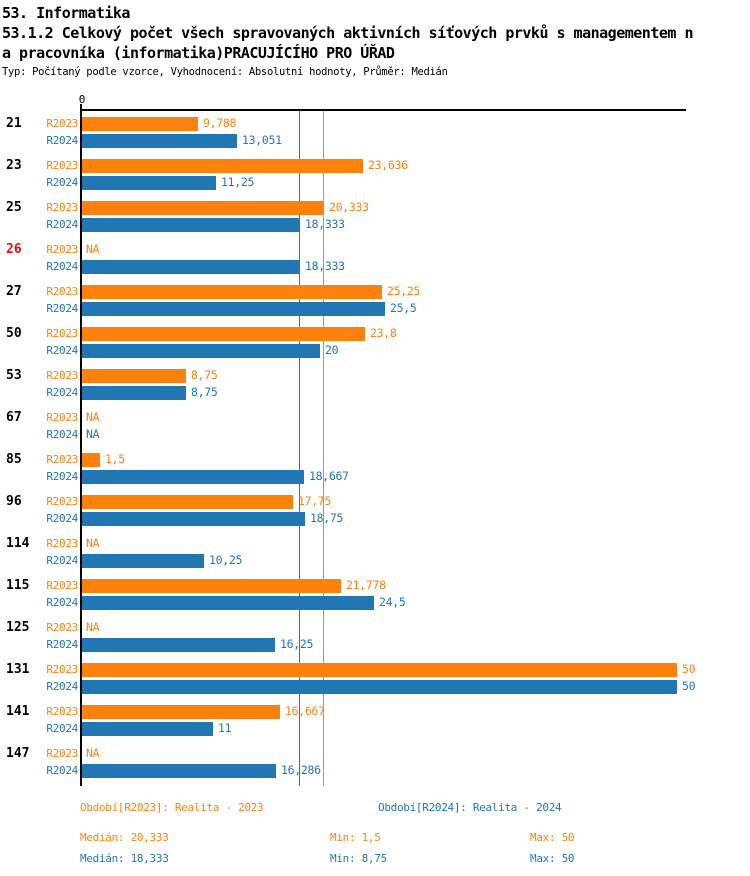 The image size is (750, 876). Describe the element at coordinates (62, 585) in the screenshot. I see `series-label-r2023-115: R2023` at that location.